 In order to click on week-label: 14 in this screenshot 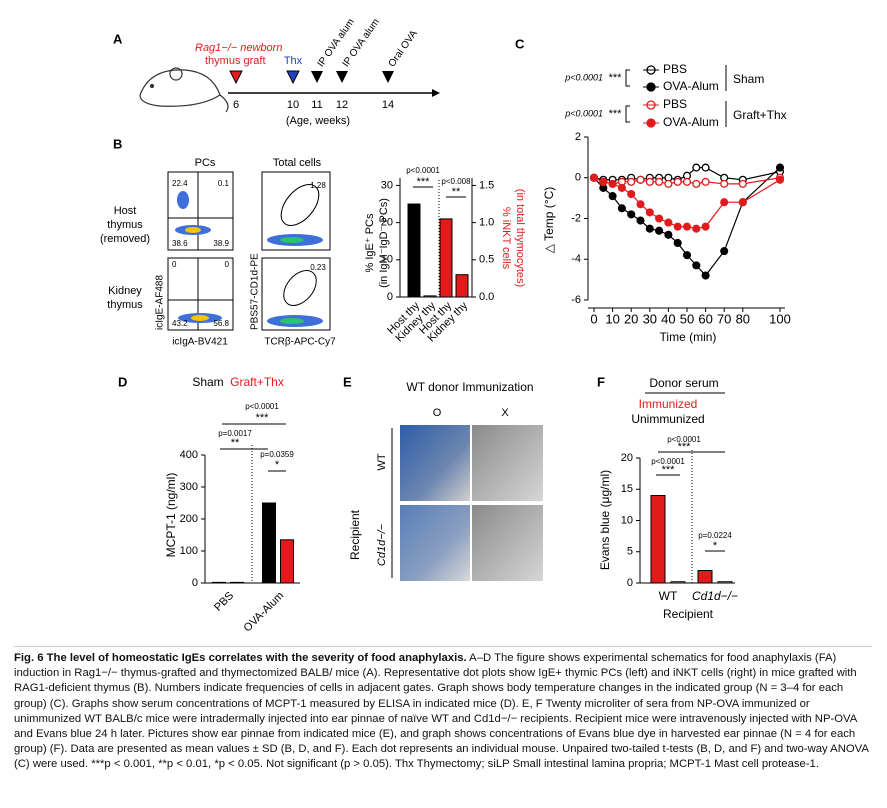, I will do `click(388, 105)`.